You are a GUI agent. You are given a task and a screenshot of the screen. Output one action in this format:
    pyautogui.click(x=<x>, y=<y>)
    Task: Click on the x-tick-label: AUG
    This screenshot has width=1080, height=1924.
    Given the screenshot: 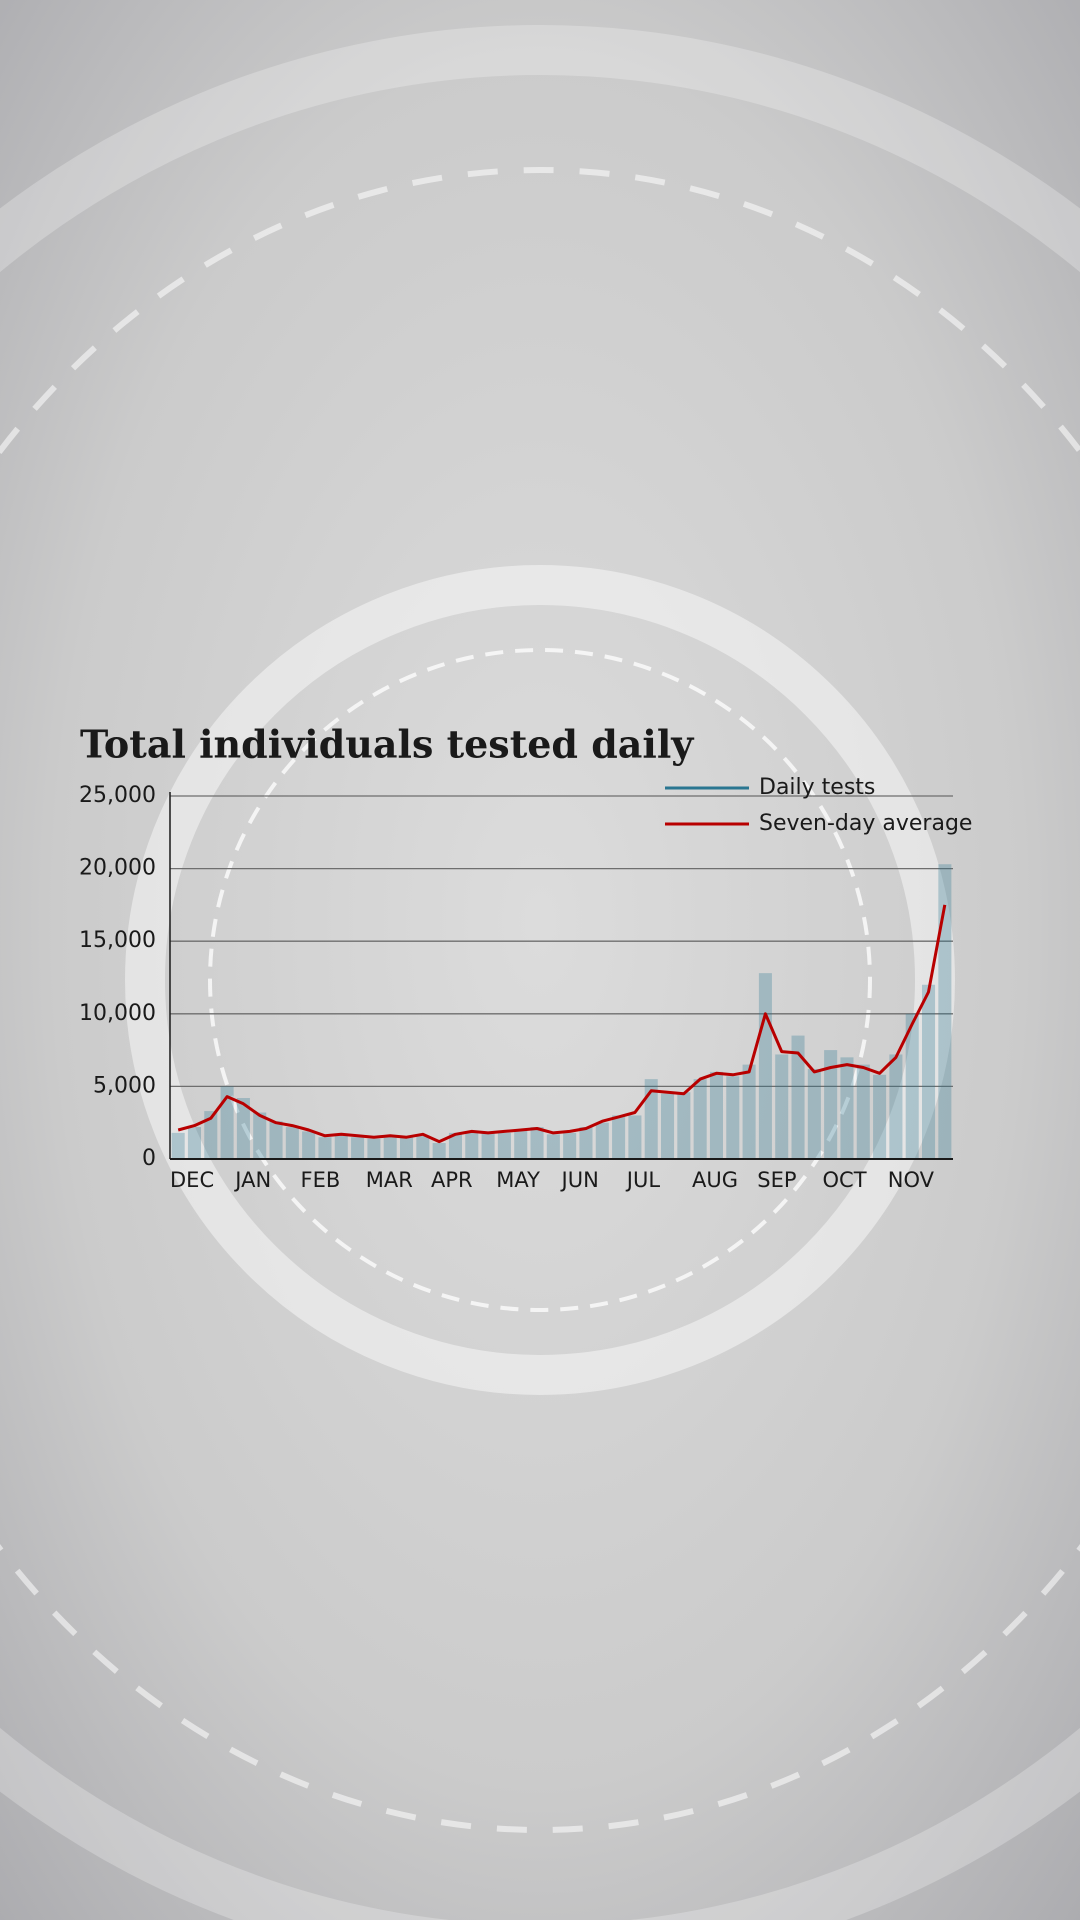 What is the action you would take?
    pyautogui.click(x=715, y=1180)
    